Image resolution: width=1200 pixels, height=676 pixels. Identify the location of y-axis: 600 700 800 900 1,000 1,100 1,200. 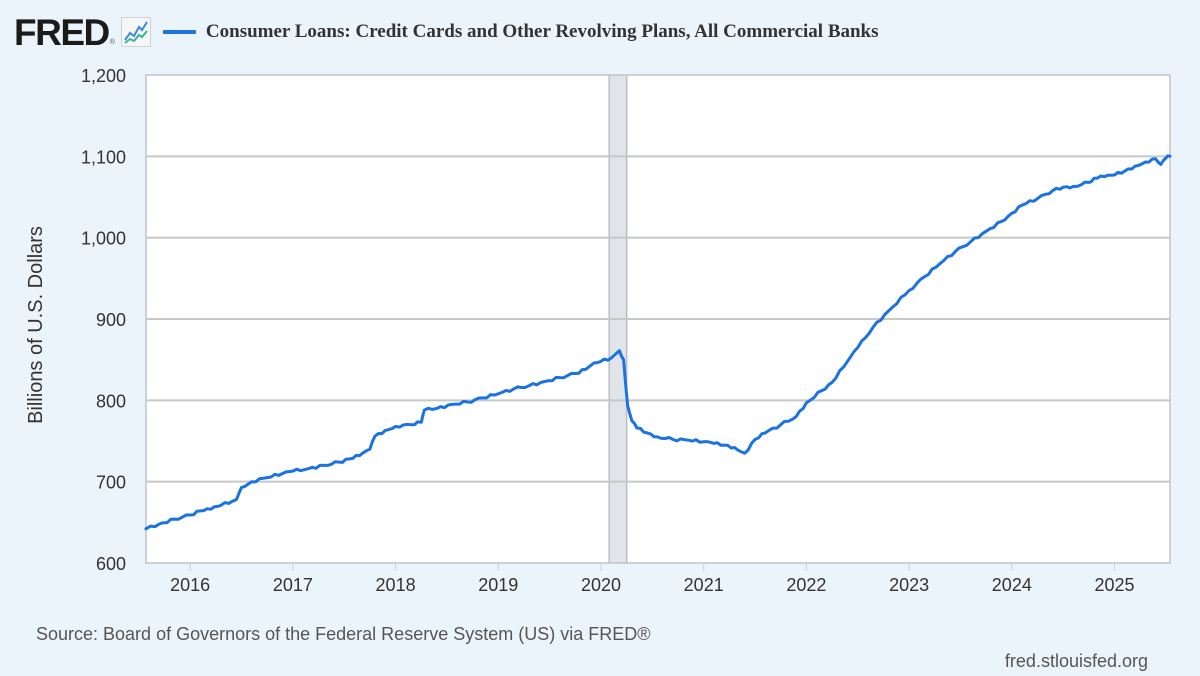
(103, 320).